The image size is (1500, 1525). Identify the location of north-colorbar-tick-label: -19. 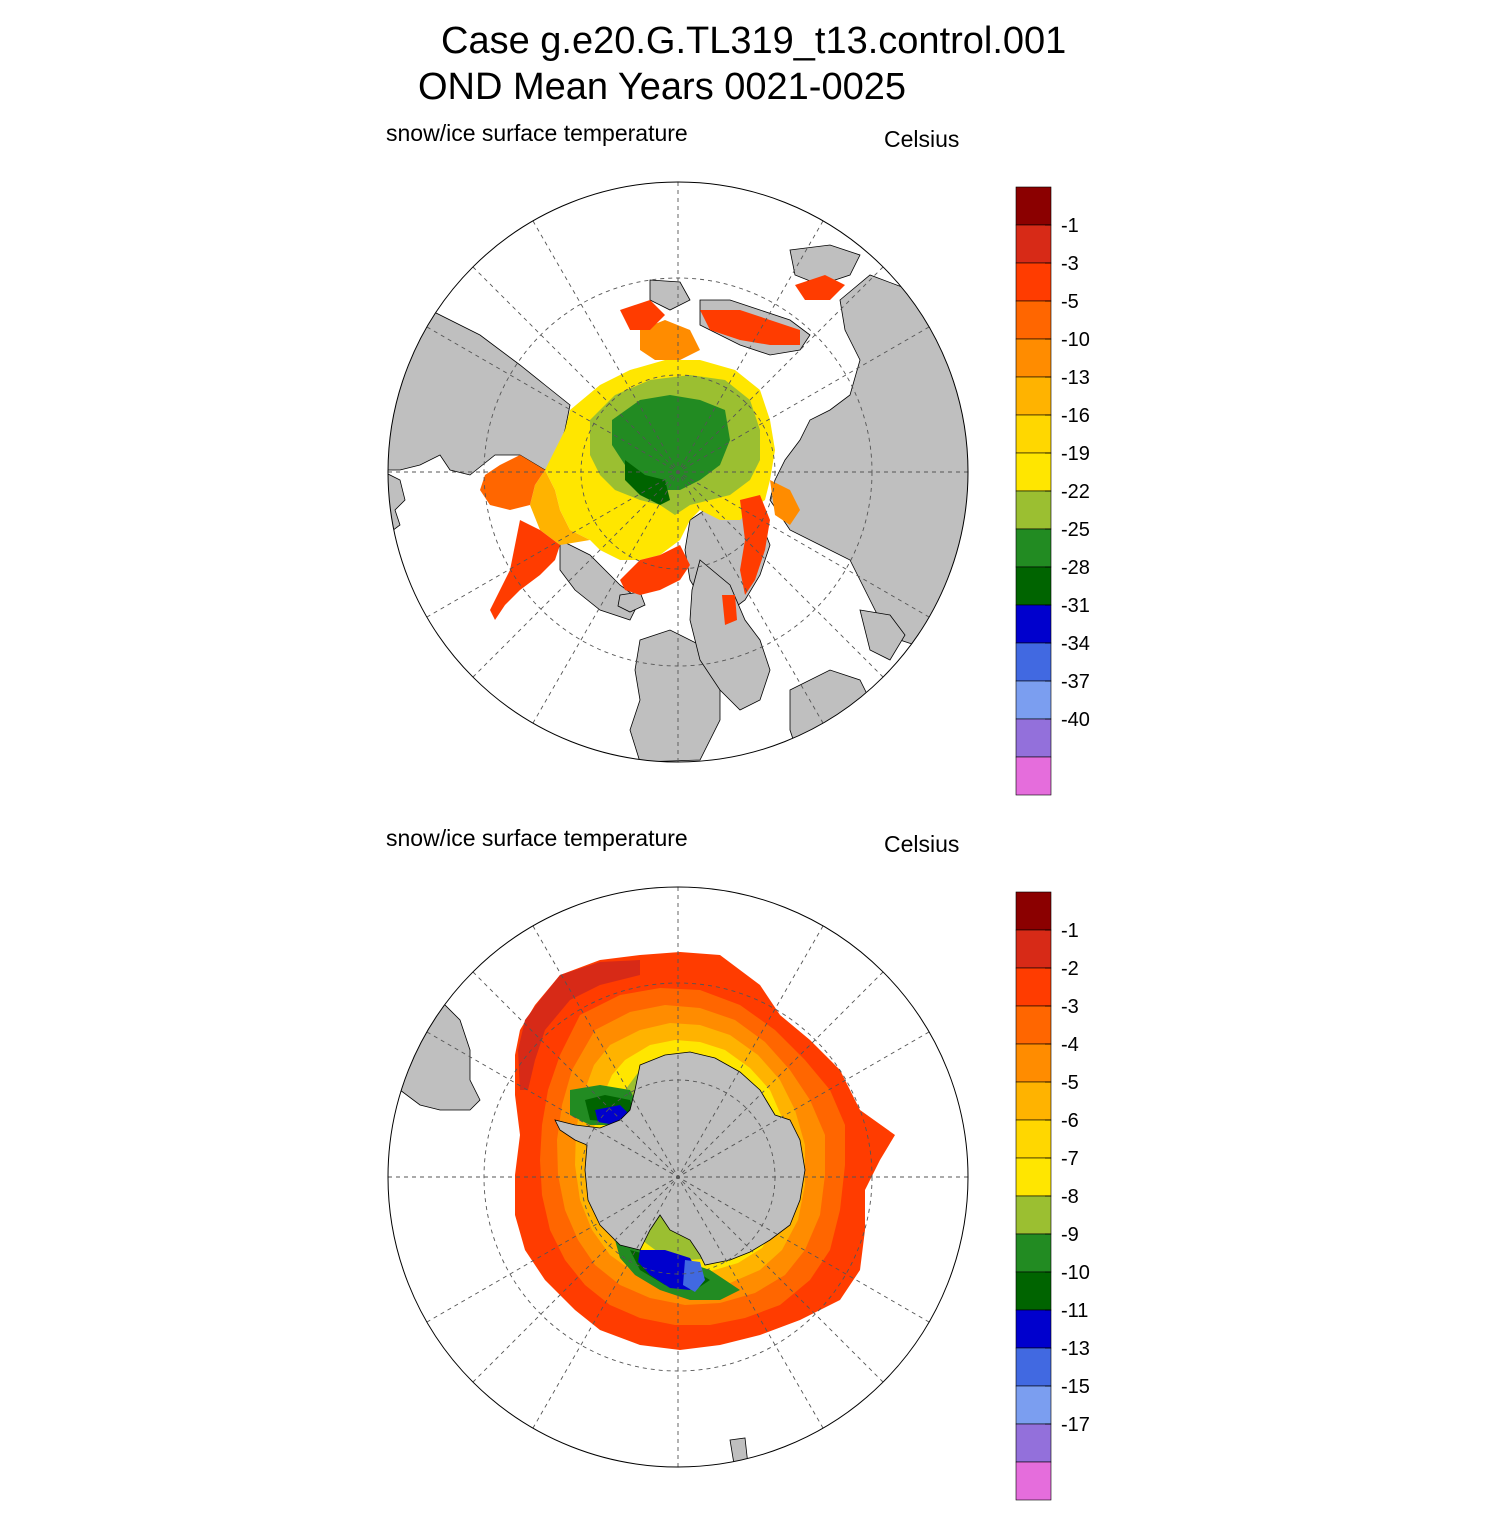
(1075, 454).